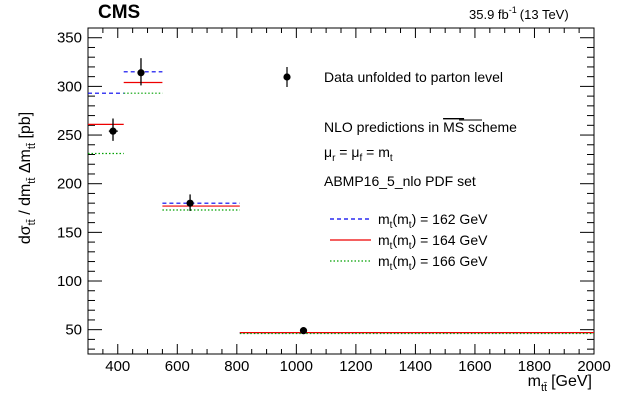  What do you see at coordinates (117, 366) in the screenshot?
I see `x-tick-label: 400` at bounding box center [117, 366].